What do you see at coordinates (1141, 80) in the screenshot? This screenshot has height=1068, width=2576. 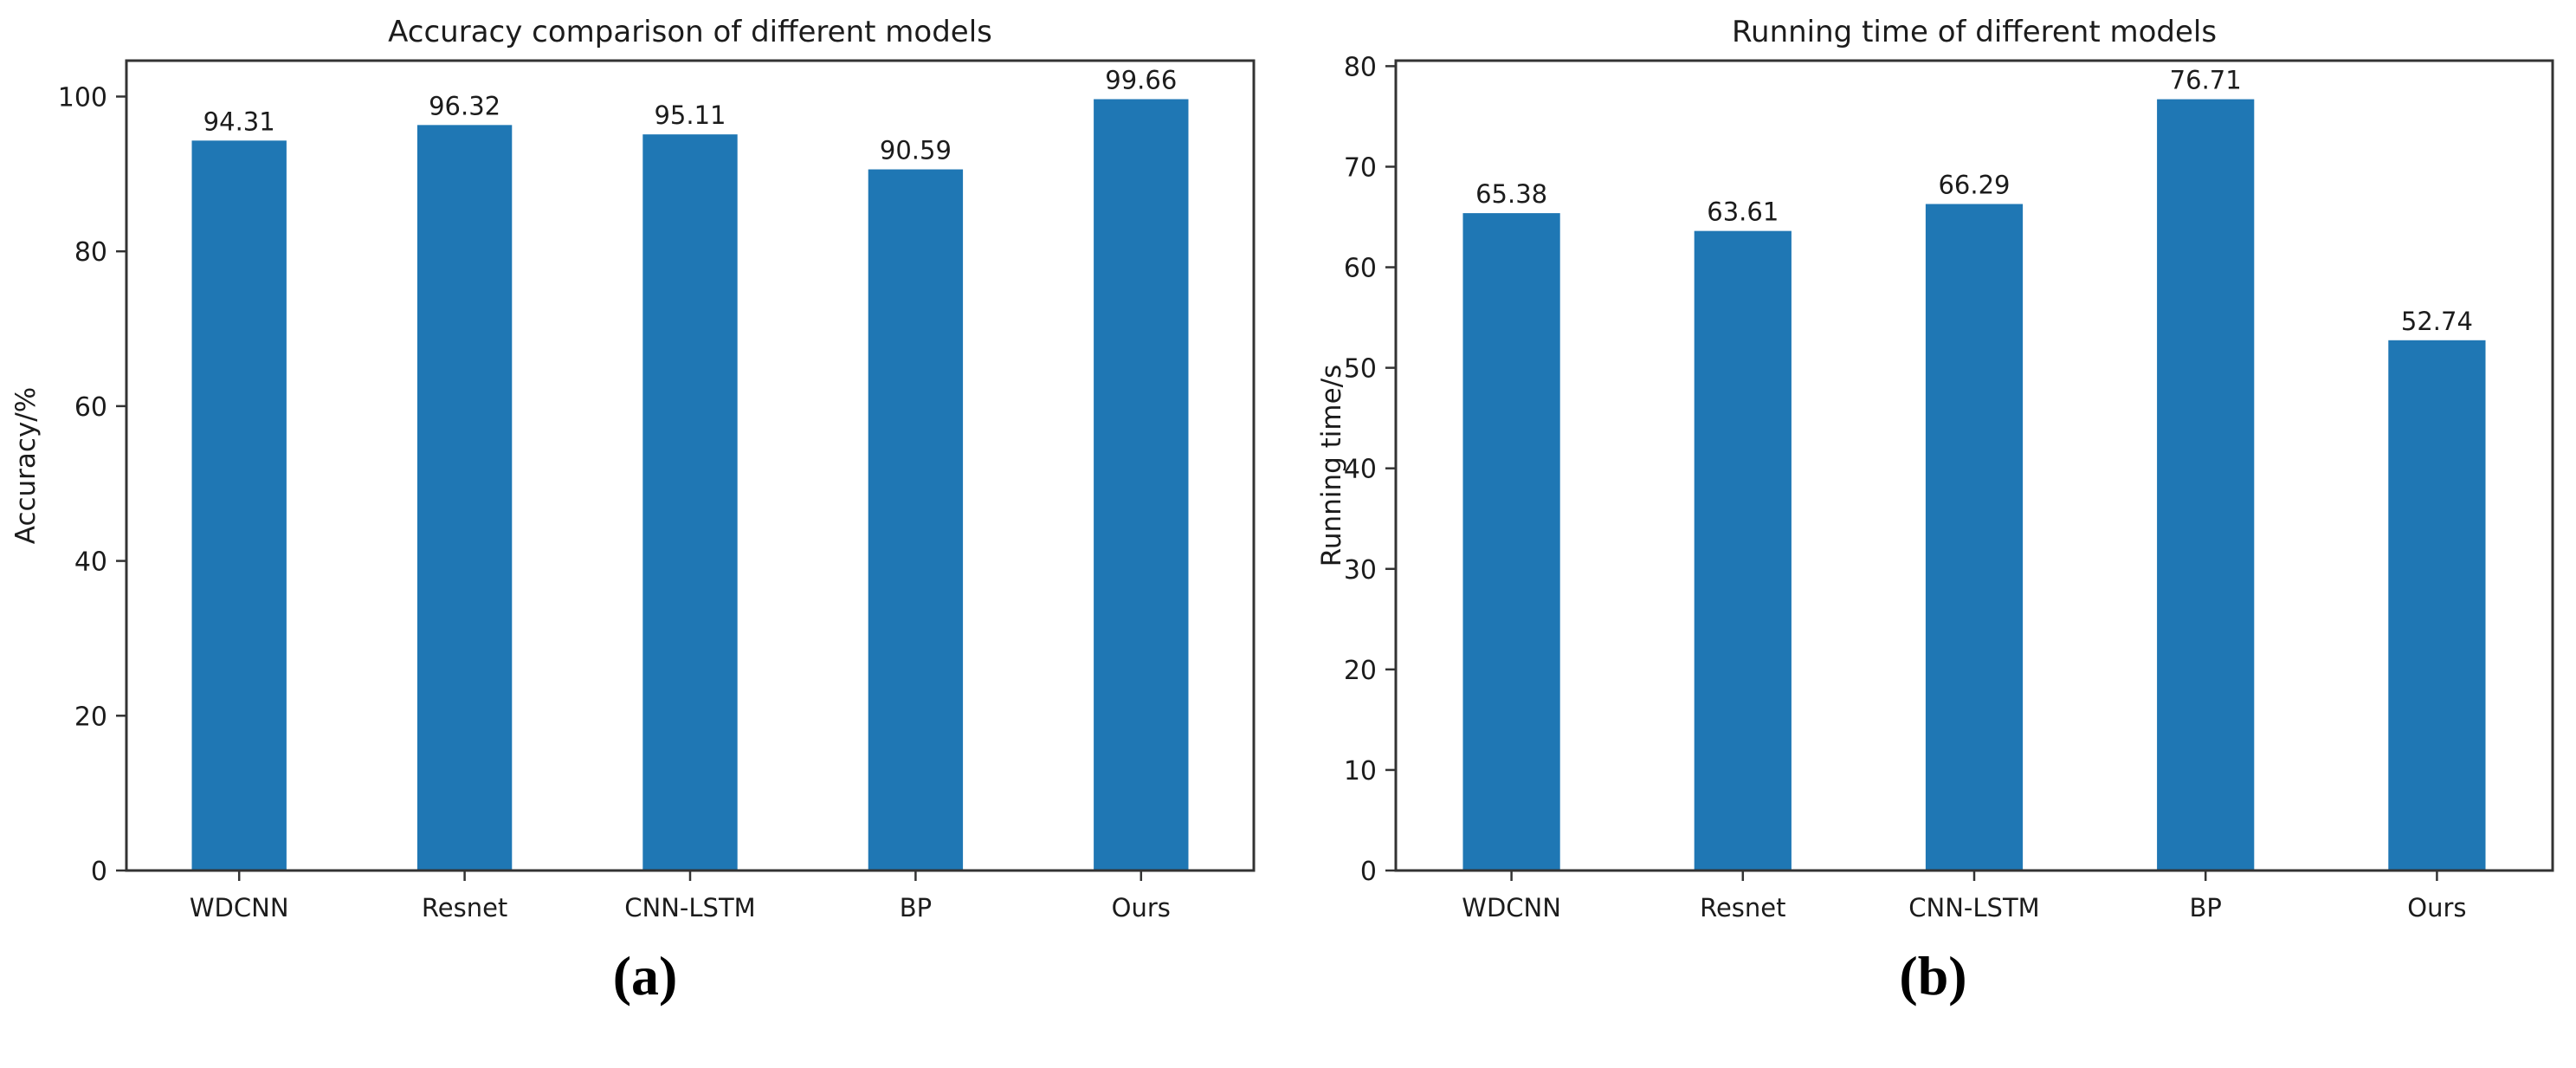 I see `bar-value-label: 99.66` at bounding box center [1141, 80].